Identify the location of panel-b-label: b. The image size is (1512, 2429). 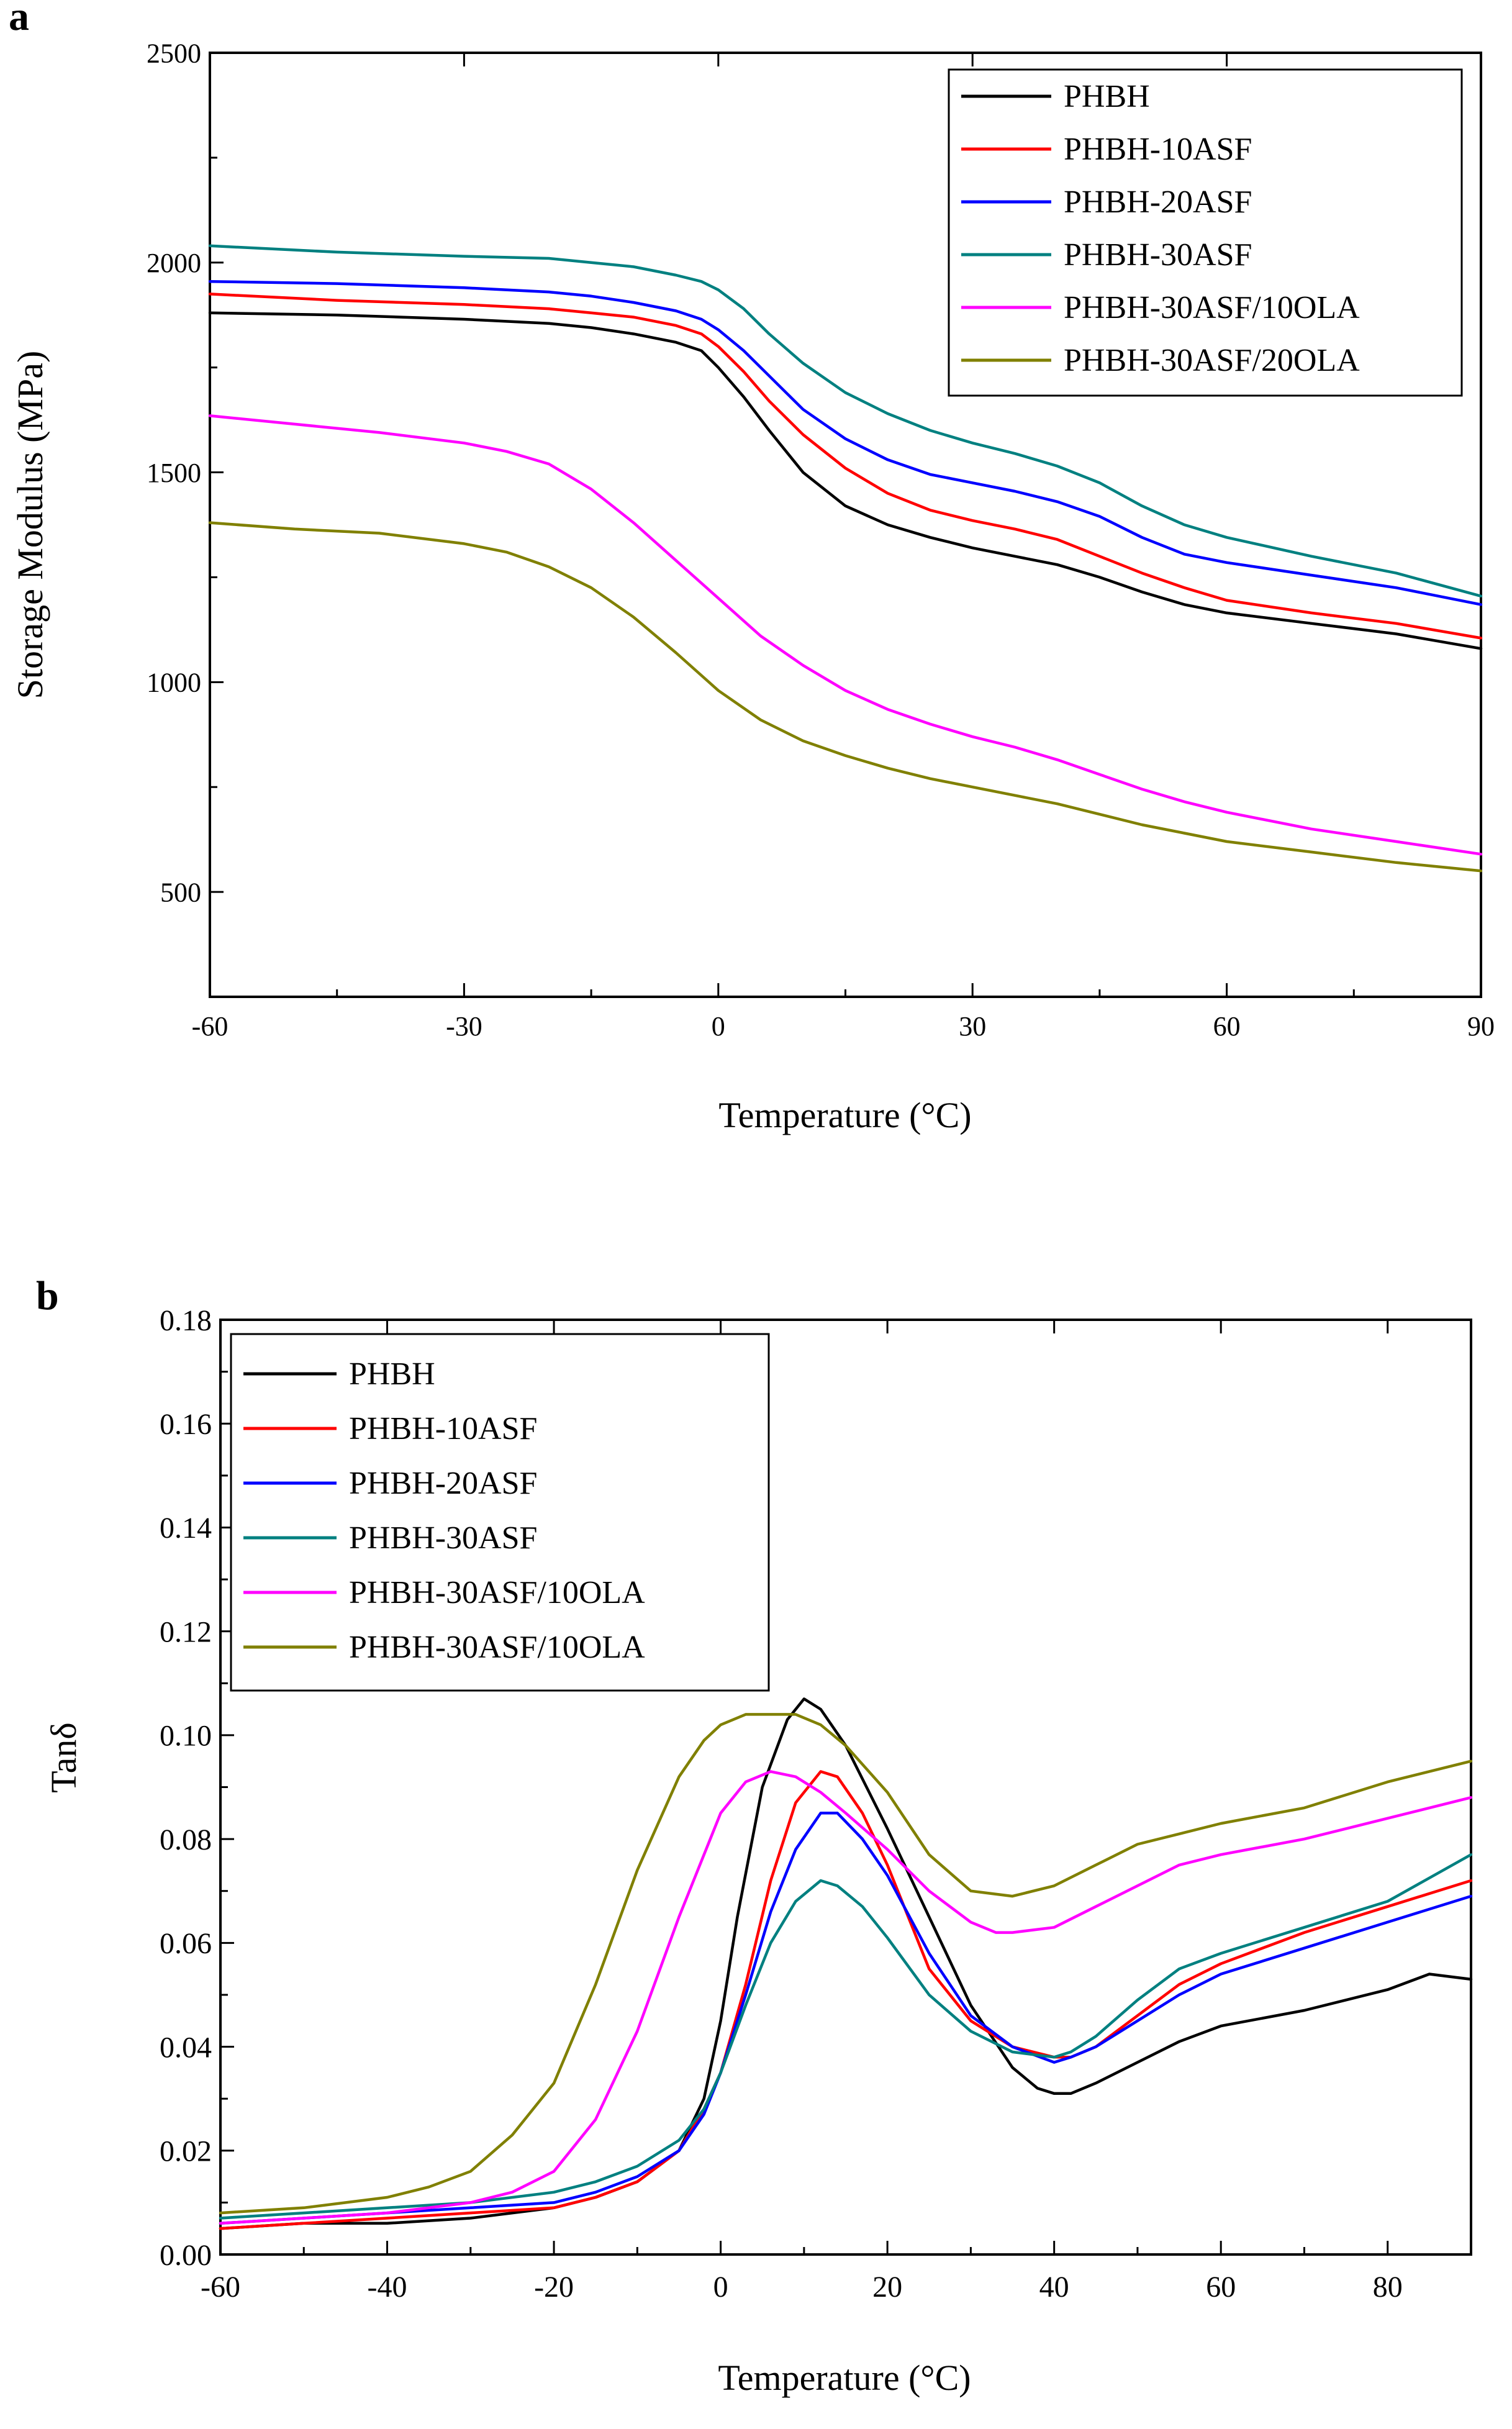
(47, 1296).